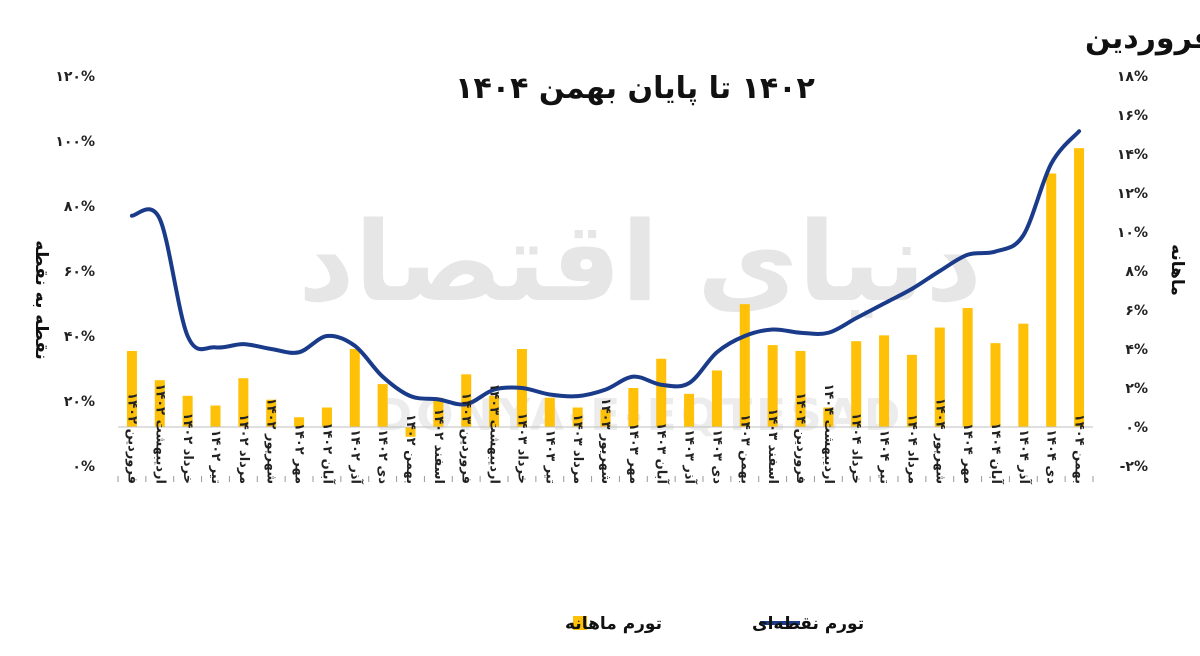 This screenshot has width=1200, height=656. I want to click on x-axis-category-label: آذر ۱۴۰۳, so click(690, 456).